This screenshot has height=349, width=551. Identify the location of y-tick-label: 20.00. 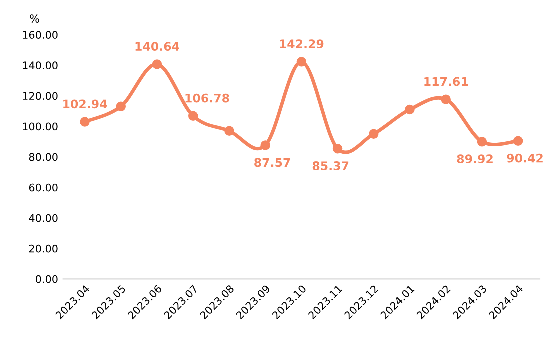
(43, 248).